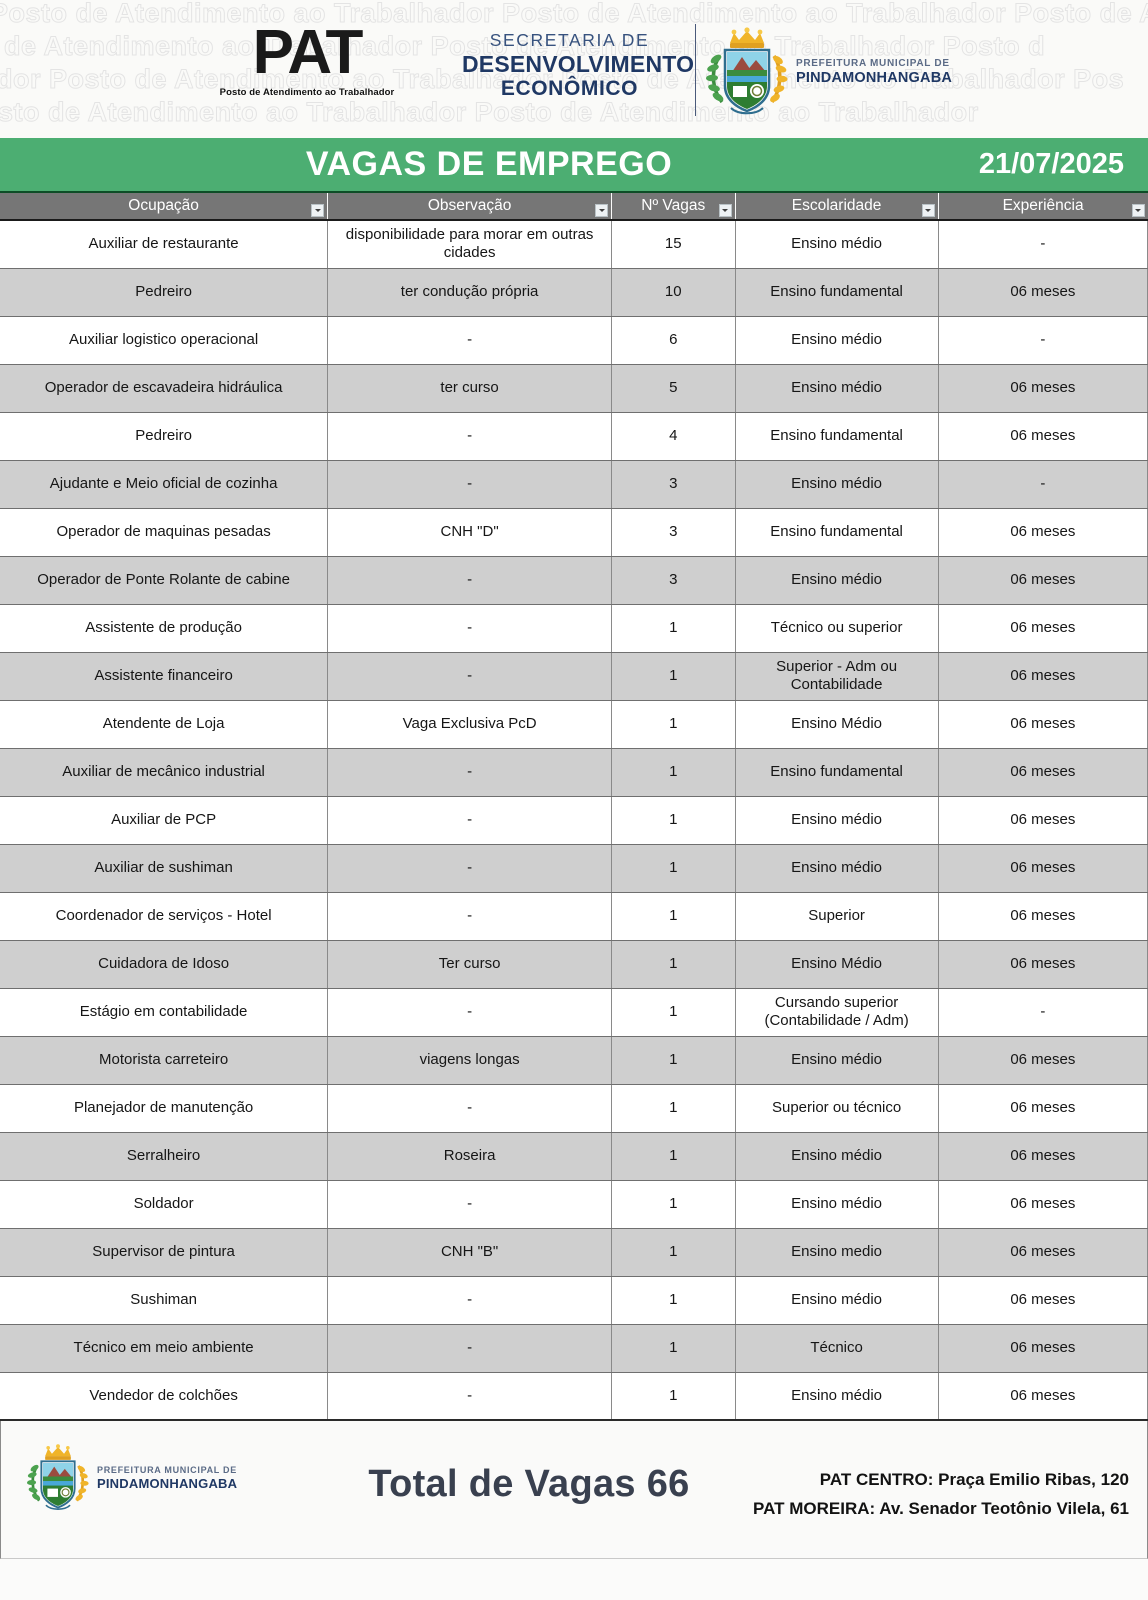 The width and height of the screenshot is (1148, 1600). I want to click on cell-escolaridade: Técnico, so click(837, 1348).